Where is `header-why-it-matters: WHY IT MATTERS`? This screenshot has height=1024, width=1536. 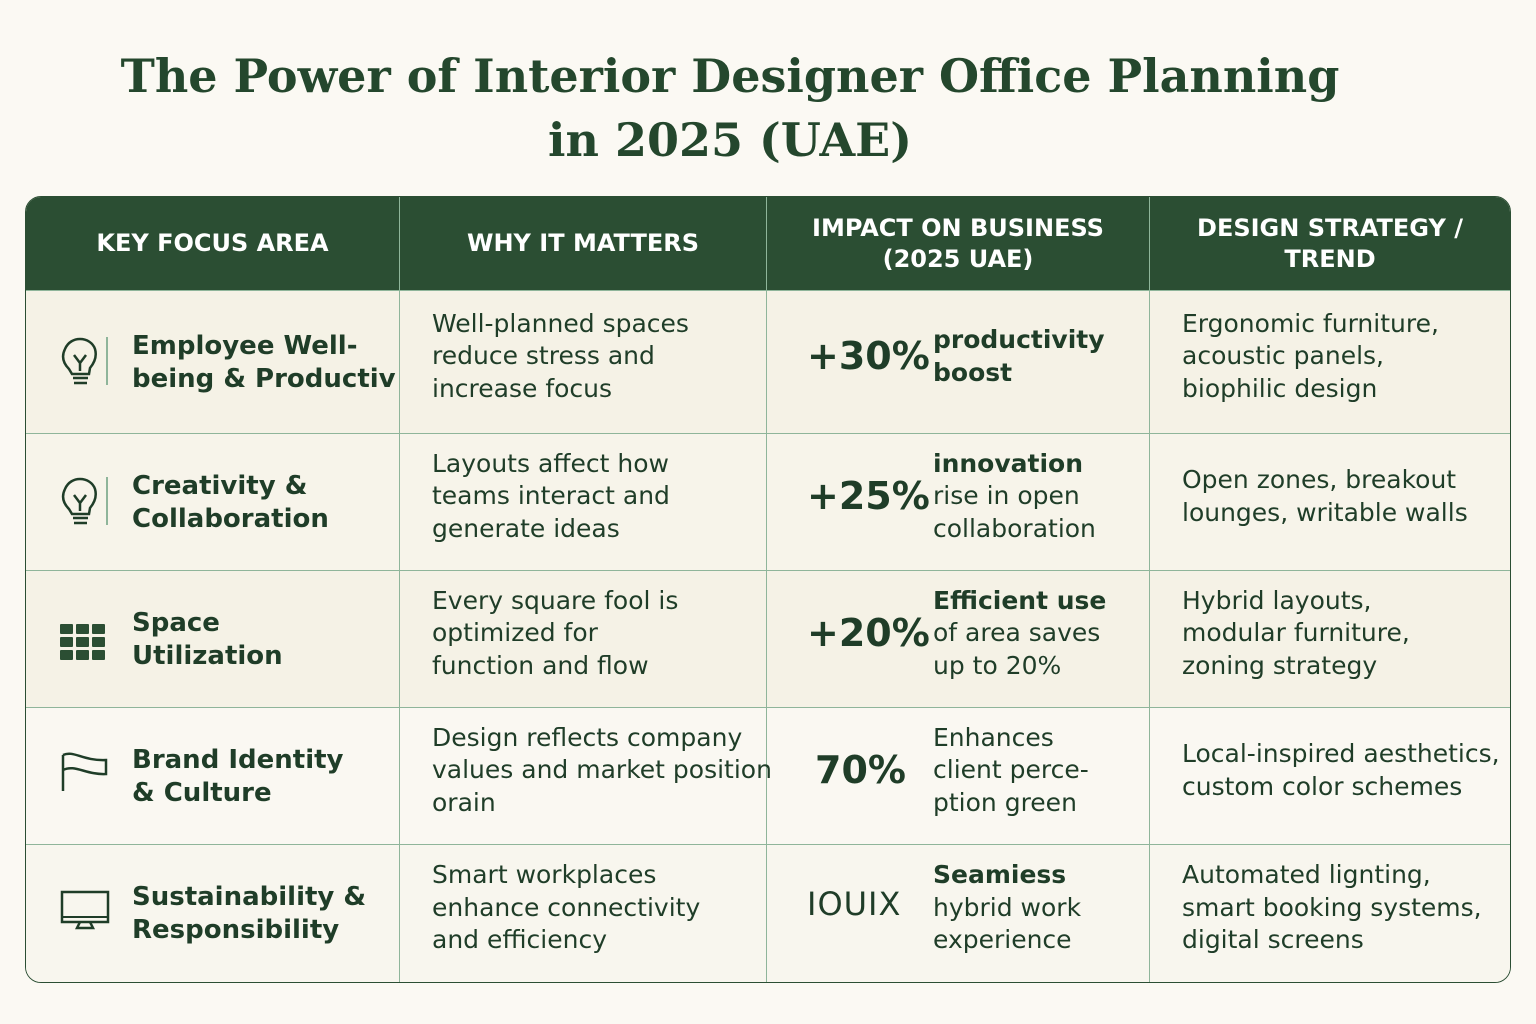 header-why-it-matters: WHY IT MATTERS is located at coordinates (583, 243).